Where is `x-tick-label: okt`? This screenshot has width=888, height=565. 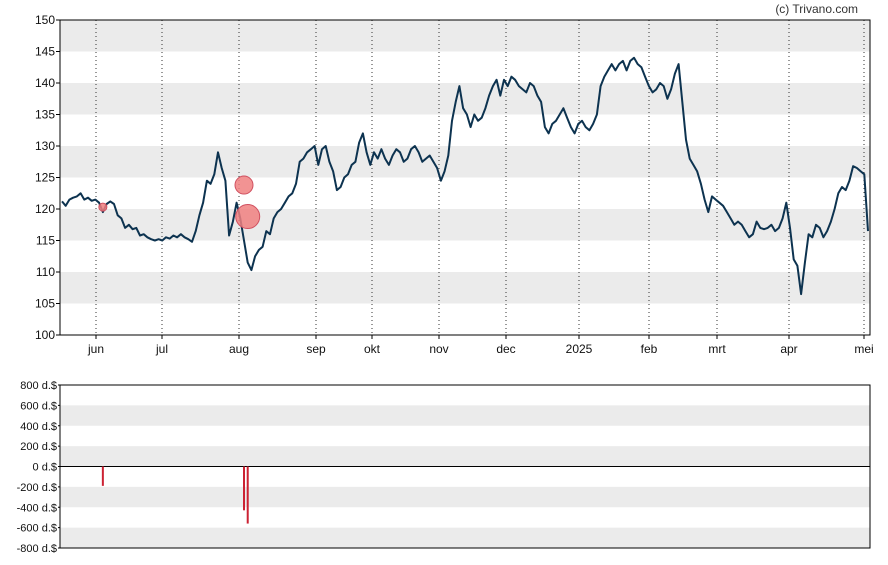 x-tick-label: okt is located at coordinates (372, 349).